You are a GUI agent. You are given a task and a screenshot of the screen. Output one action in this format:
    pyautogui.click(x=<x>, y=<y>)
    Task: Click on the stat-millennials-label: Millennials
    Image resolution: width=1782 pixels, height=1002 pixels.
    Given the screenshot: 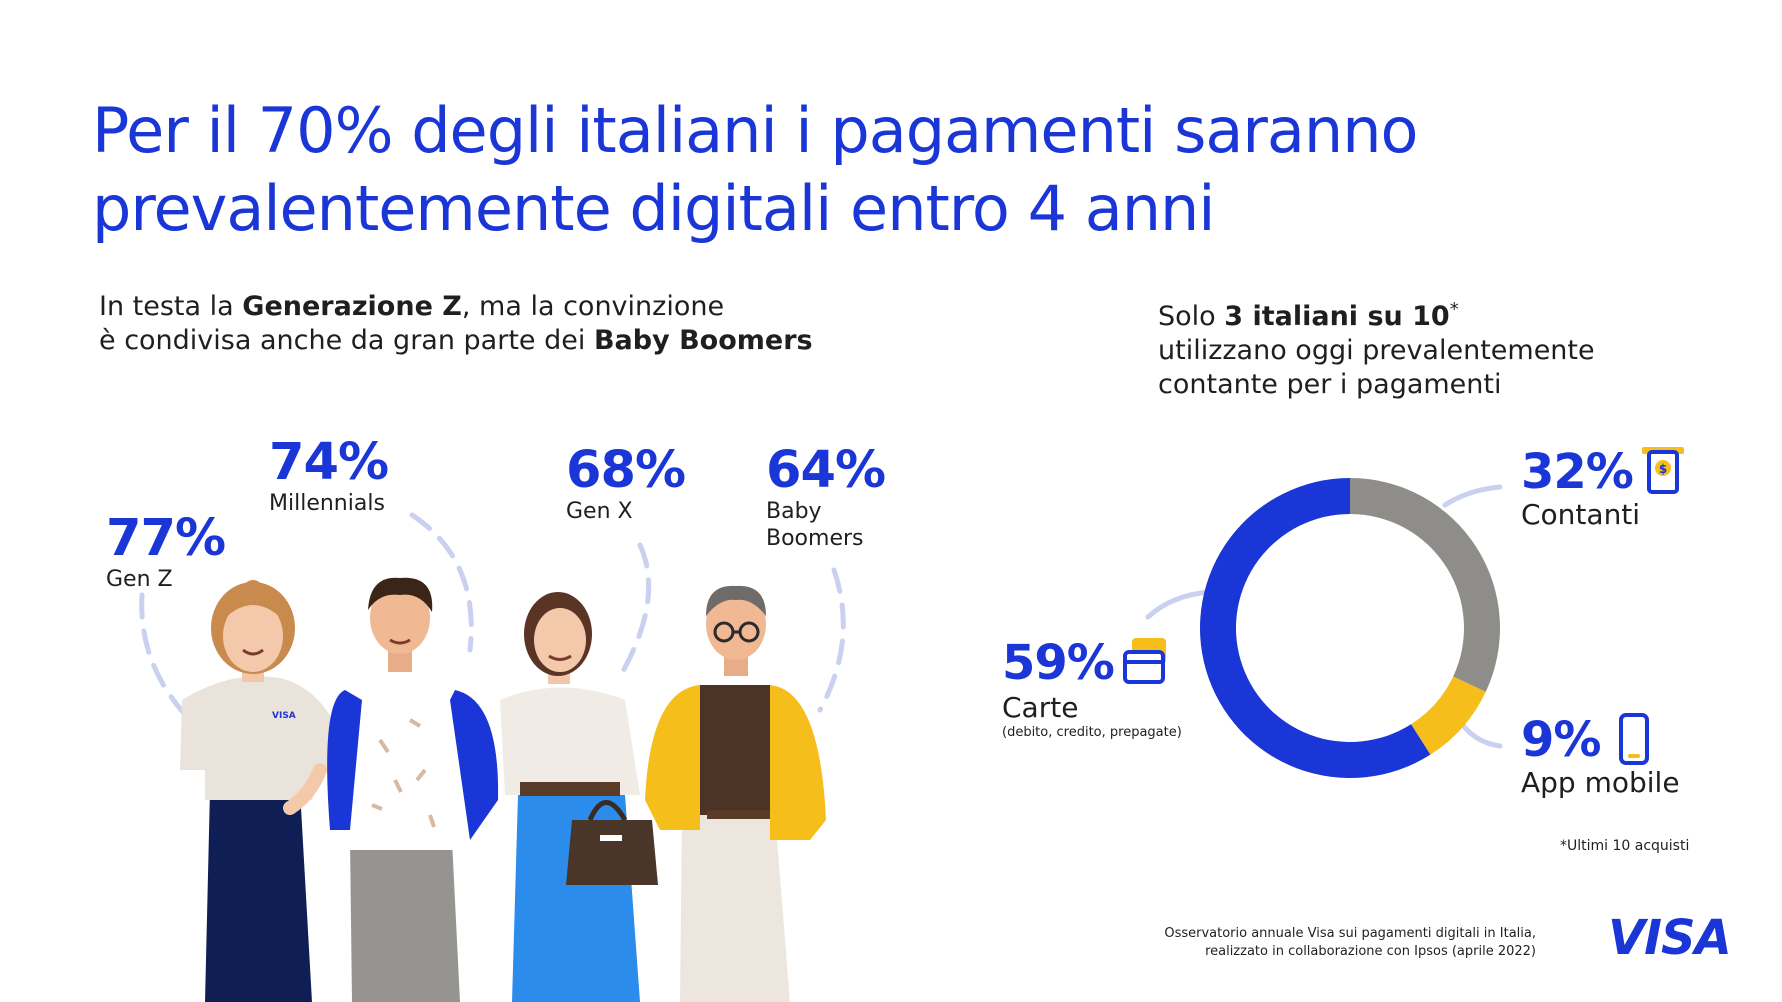 What is the action you would take?
    pyautogui.click(x=327, y=503)
    